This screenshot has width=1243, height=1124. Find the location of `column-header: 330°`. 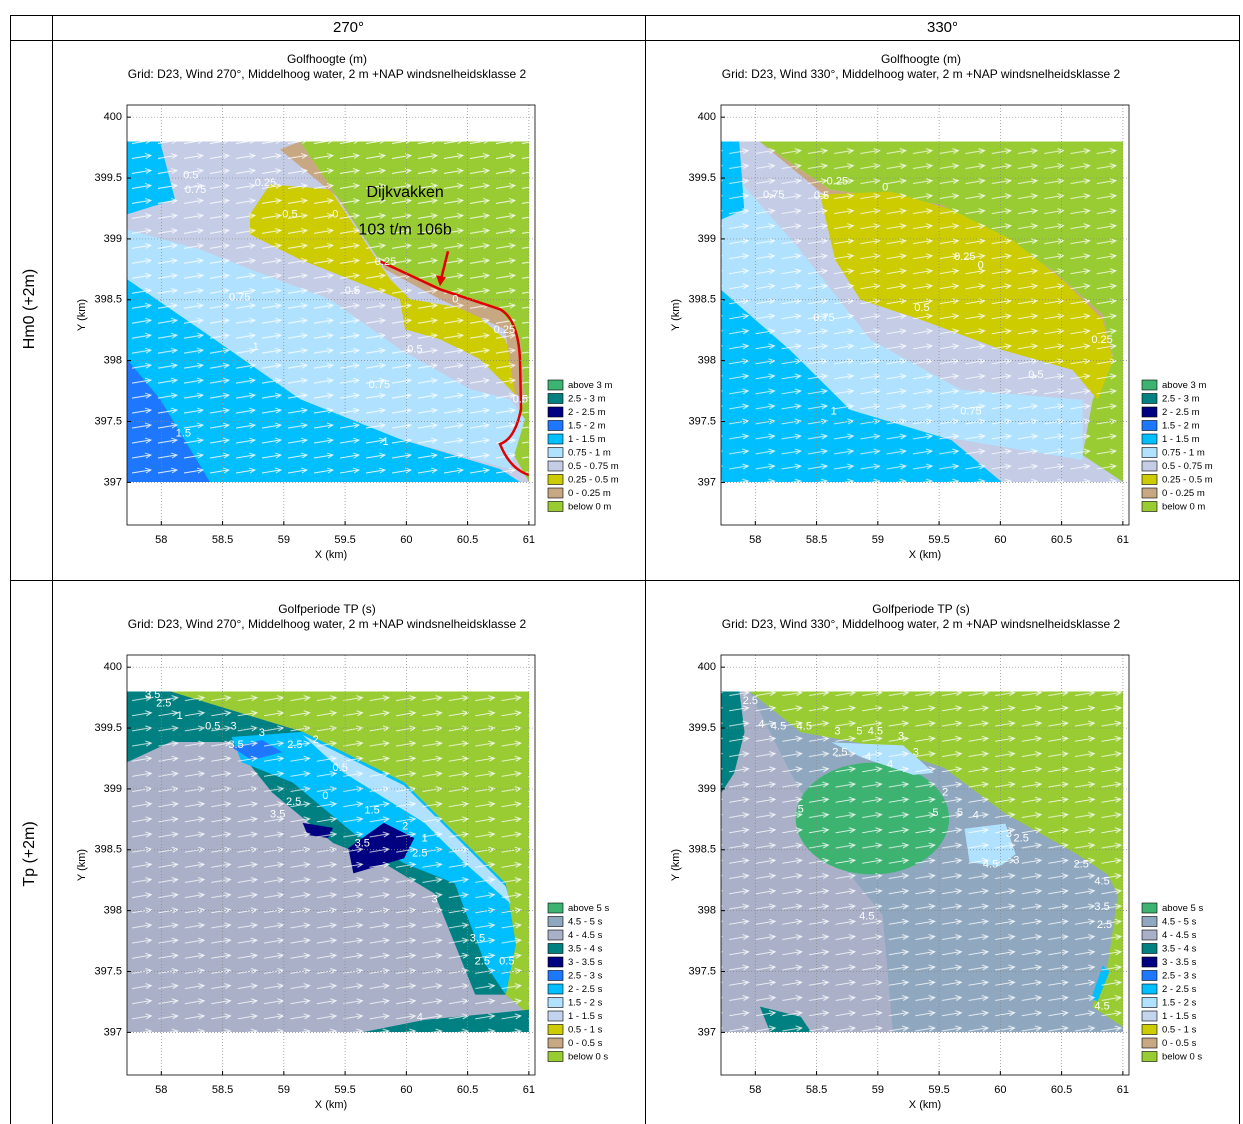

column-header: 330° is located at coordinates (942, 27).